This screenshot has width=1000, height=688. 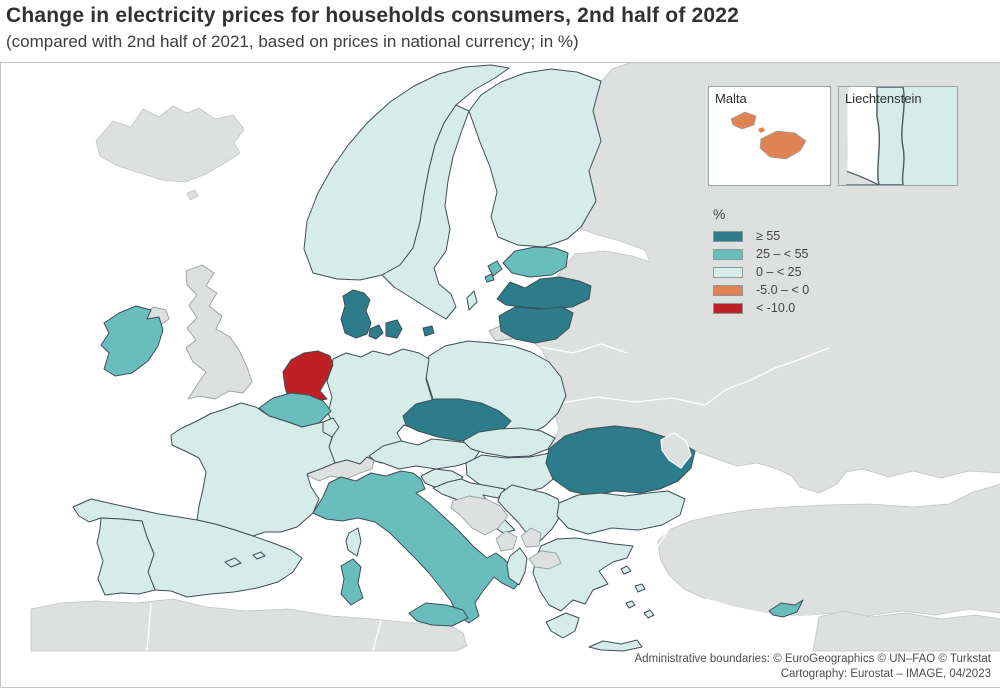 I want to click on region-sicily, so click(x=438, y=614).